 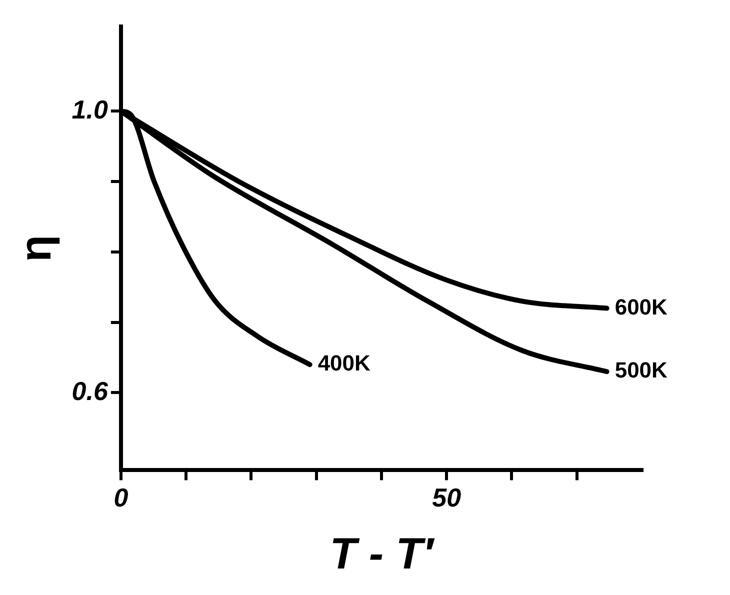 What do you see at coordinates (90, 391) in the screenshot?
I see `y-tick-label: 0.6` at bounding box center [90, 391].